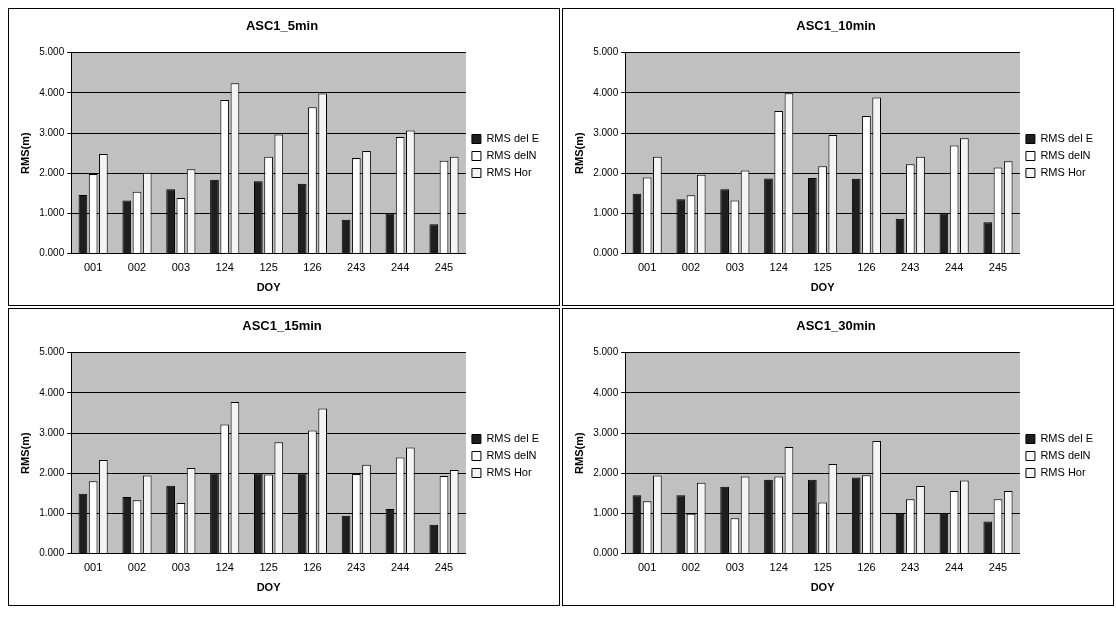 This screenshot has width=1116, height=631. What do you see at coordinates (836, 326) in the screenshot?
I see `chart-title: ASC1_30min` at bounding box center [836, 326].